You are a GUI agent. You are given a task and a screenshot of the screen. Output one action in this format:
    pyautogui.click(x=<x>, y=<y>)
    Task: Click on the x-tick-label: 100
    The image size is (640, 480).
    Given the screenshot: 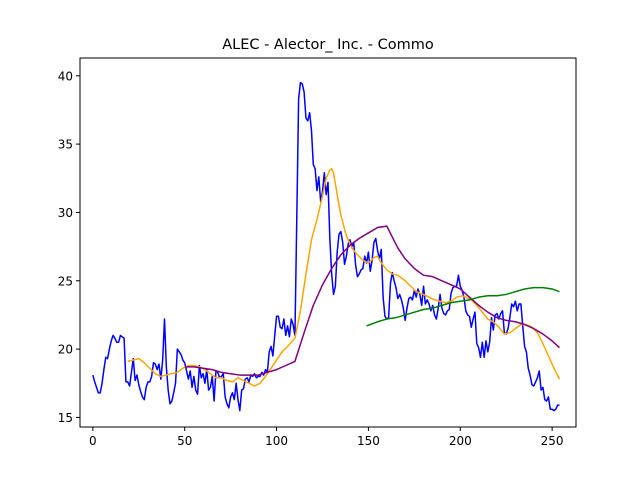 What is the action you would take?
    pyautogui.click(x=276, y=441)
    